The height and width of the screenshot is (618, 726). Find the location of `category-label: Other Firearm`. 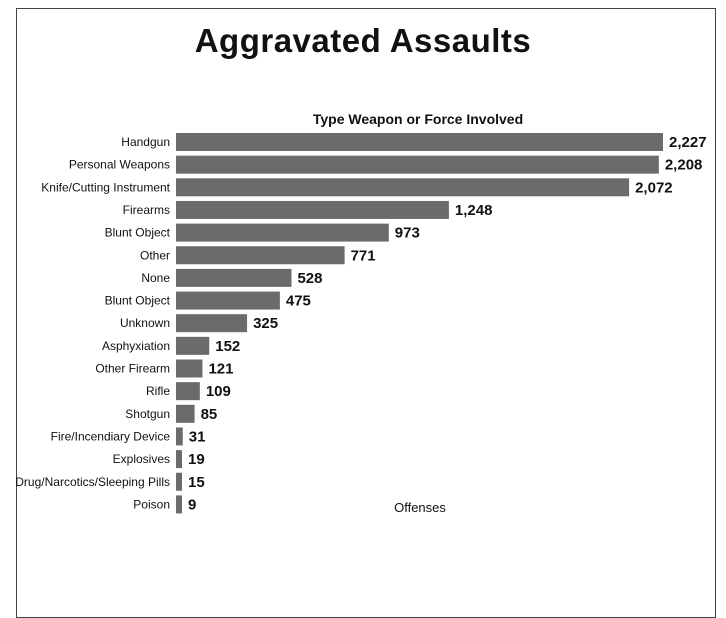

category-label: Other Firearm is located at coordinates (132, 369).